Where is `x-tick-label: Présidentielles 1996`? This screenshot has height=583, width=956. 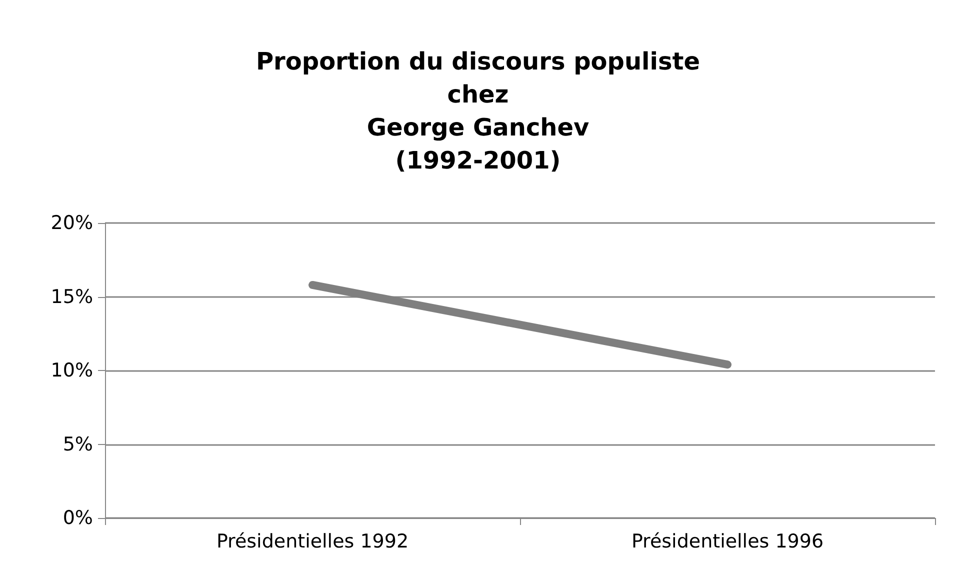 x-tick-label: Présidentielles 1996 is located at coordinates (727, 541).